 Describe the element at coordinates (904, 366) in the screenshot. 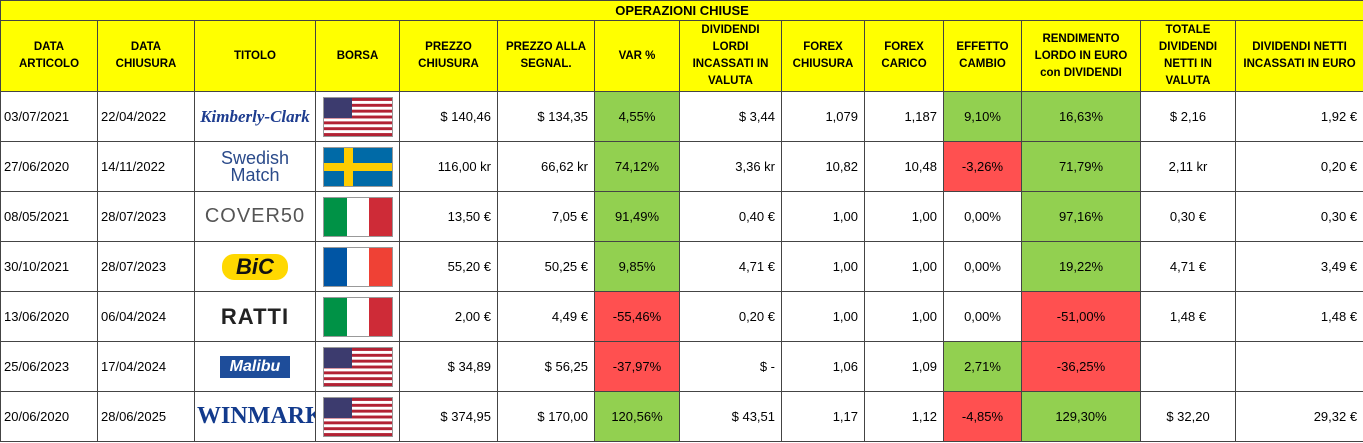

I see `cell: 1,09` at that location.